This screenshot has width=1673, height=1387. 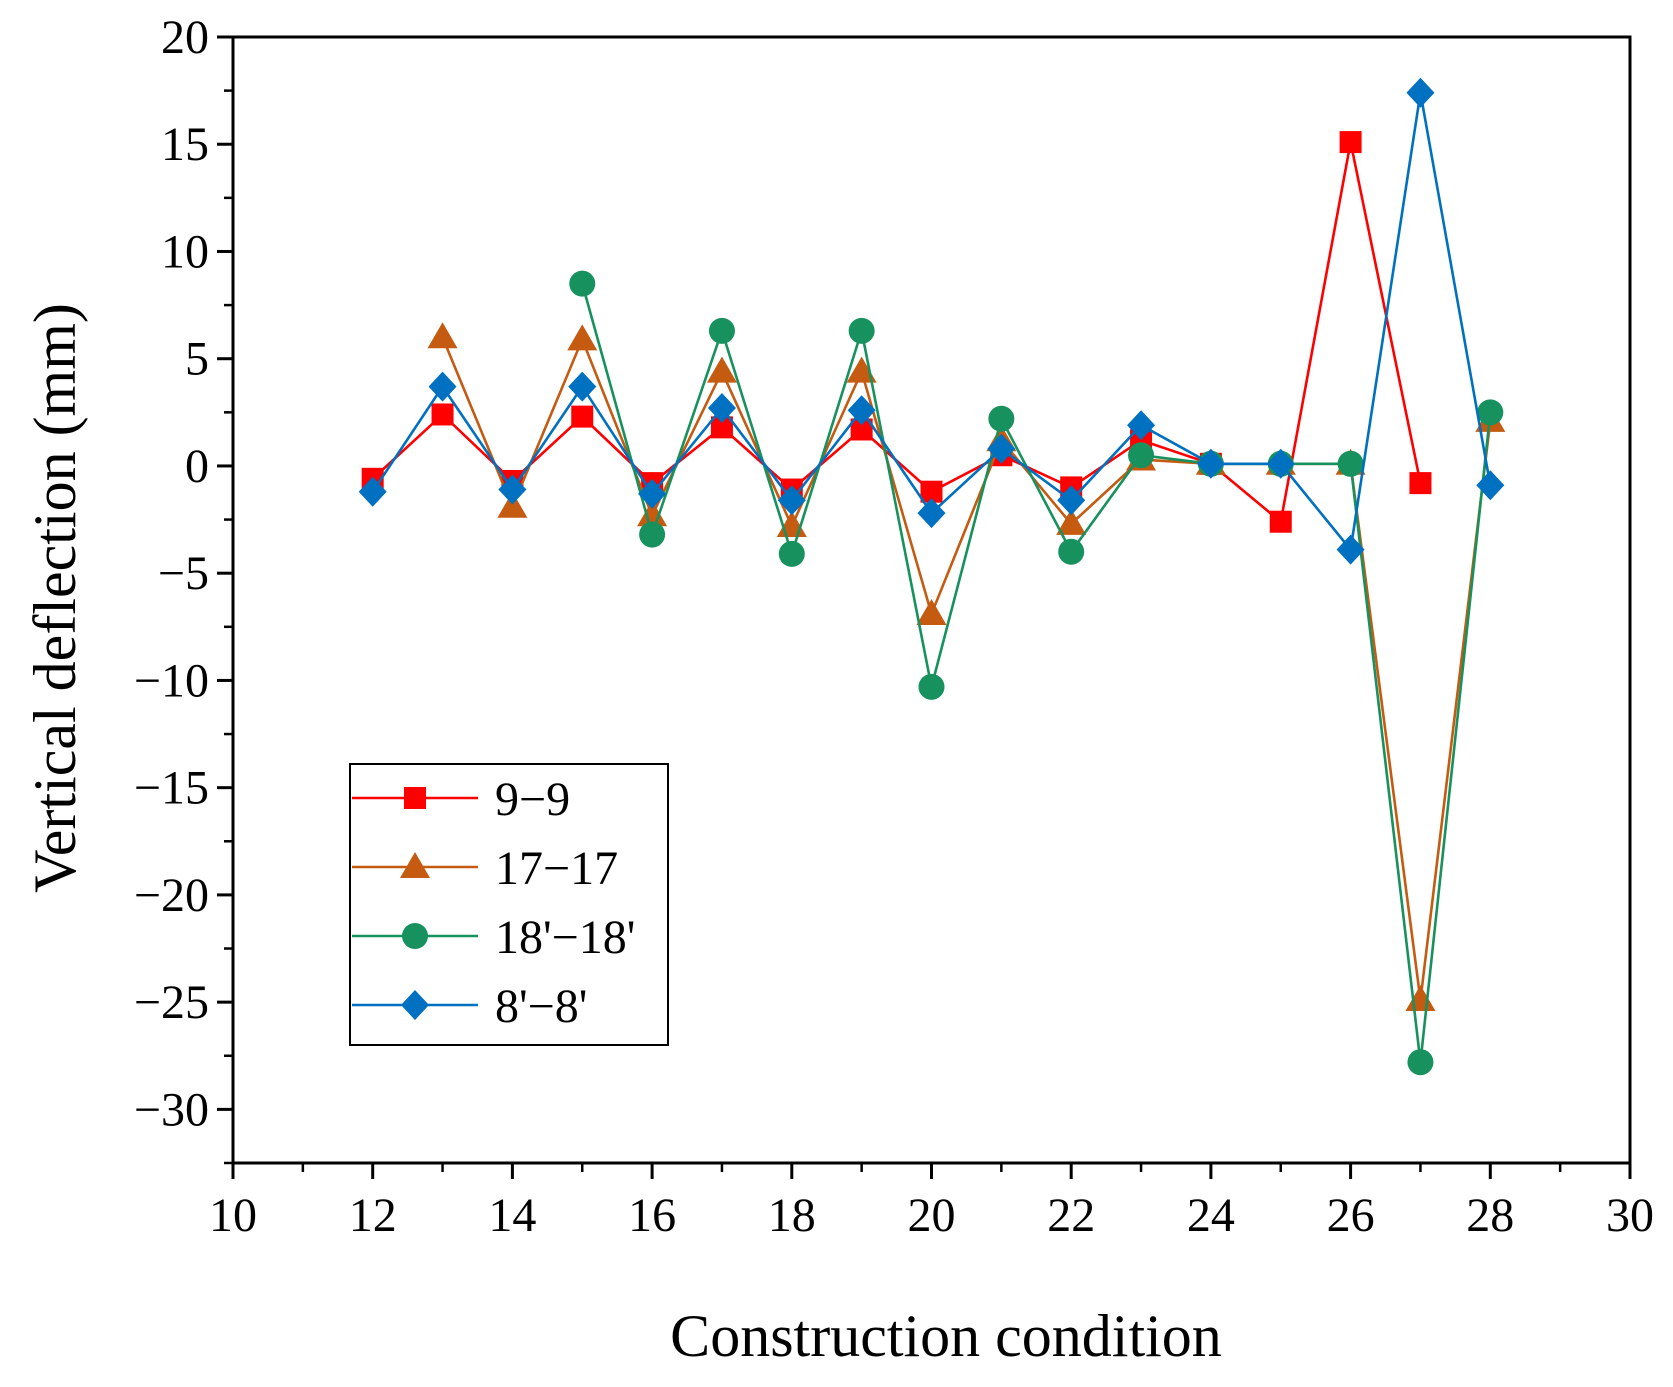 What do you see at coordinates (461, 799) in the screenshot?
I see `legend-item: 9−9` at bounding box center [461, 799].